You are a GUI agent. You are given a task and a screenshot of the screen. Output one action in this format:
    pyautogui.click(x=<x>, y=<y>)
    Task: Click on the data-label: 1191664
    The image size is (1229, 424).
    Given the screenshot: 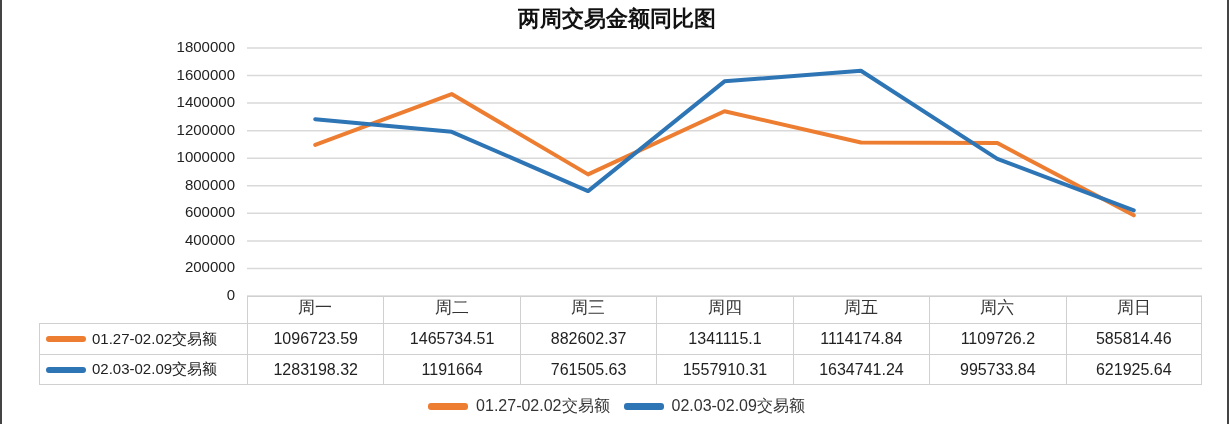 What is the action you would take?
    pyautogui.click(x=452, y=369)
    